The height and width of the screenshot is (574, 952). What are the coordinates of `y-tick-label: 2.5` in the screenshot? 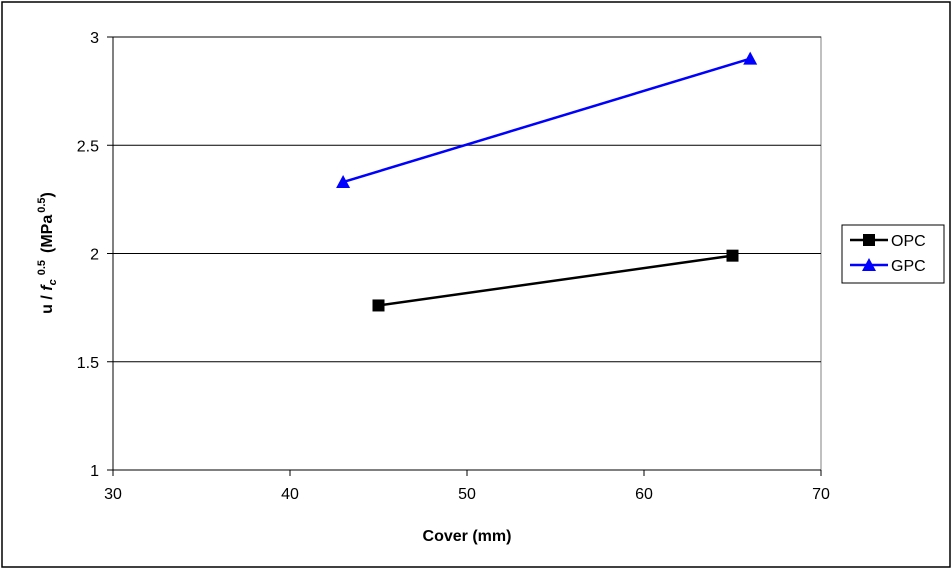 It's located at (88, 146).